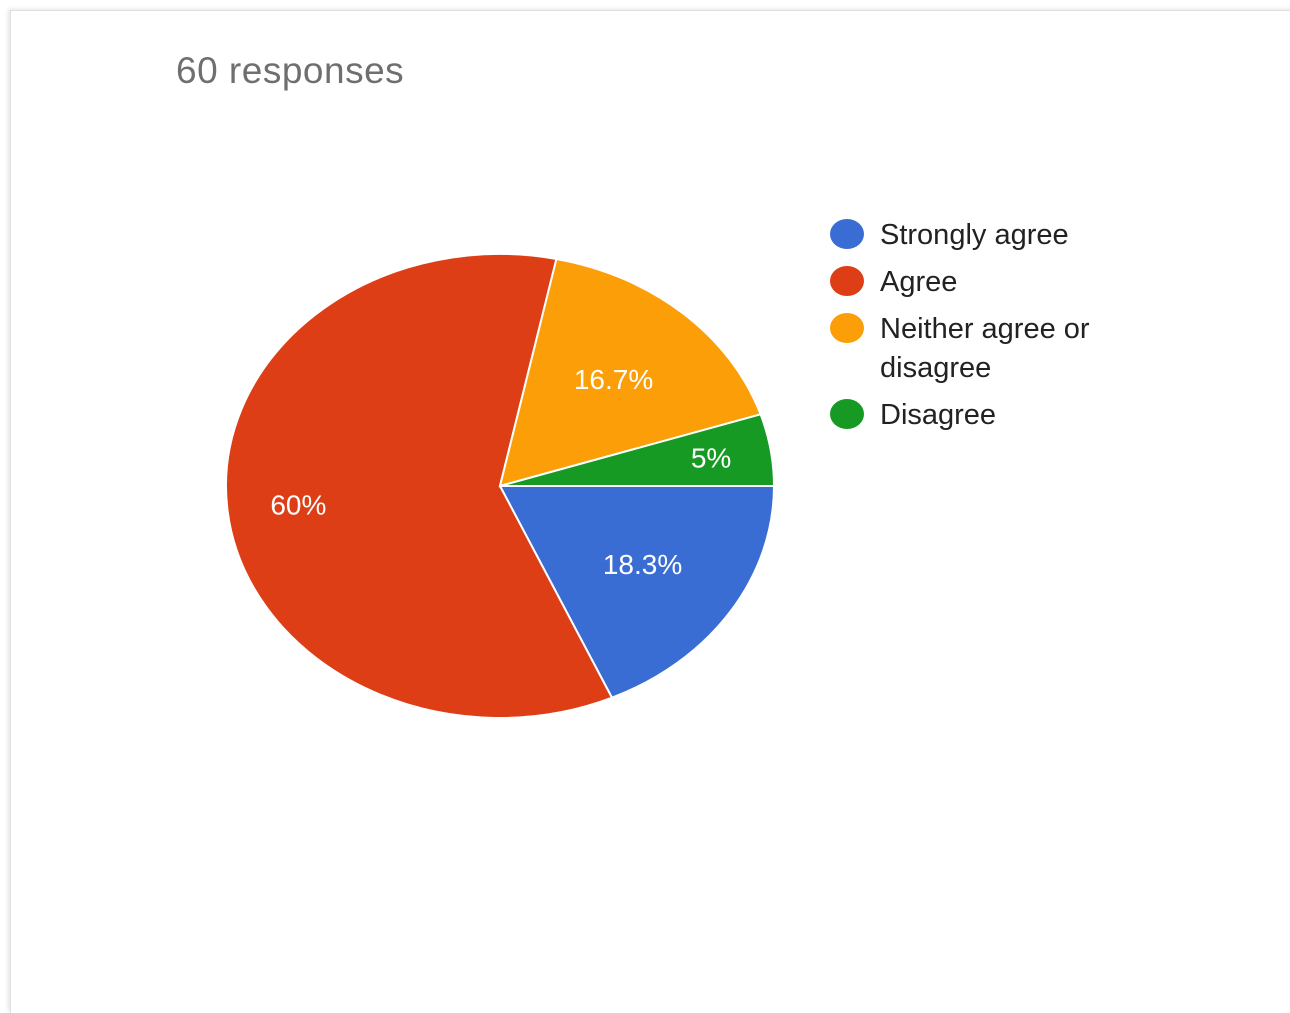 This screenshot has height=1013, width=1290. What do you see at coordinates (290, 70) in the screenshot?
I see `responses-count: 60 responses` at bounding box center [290, 70].